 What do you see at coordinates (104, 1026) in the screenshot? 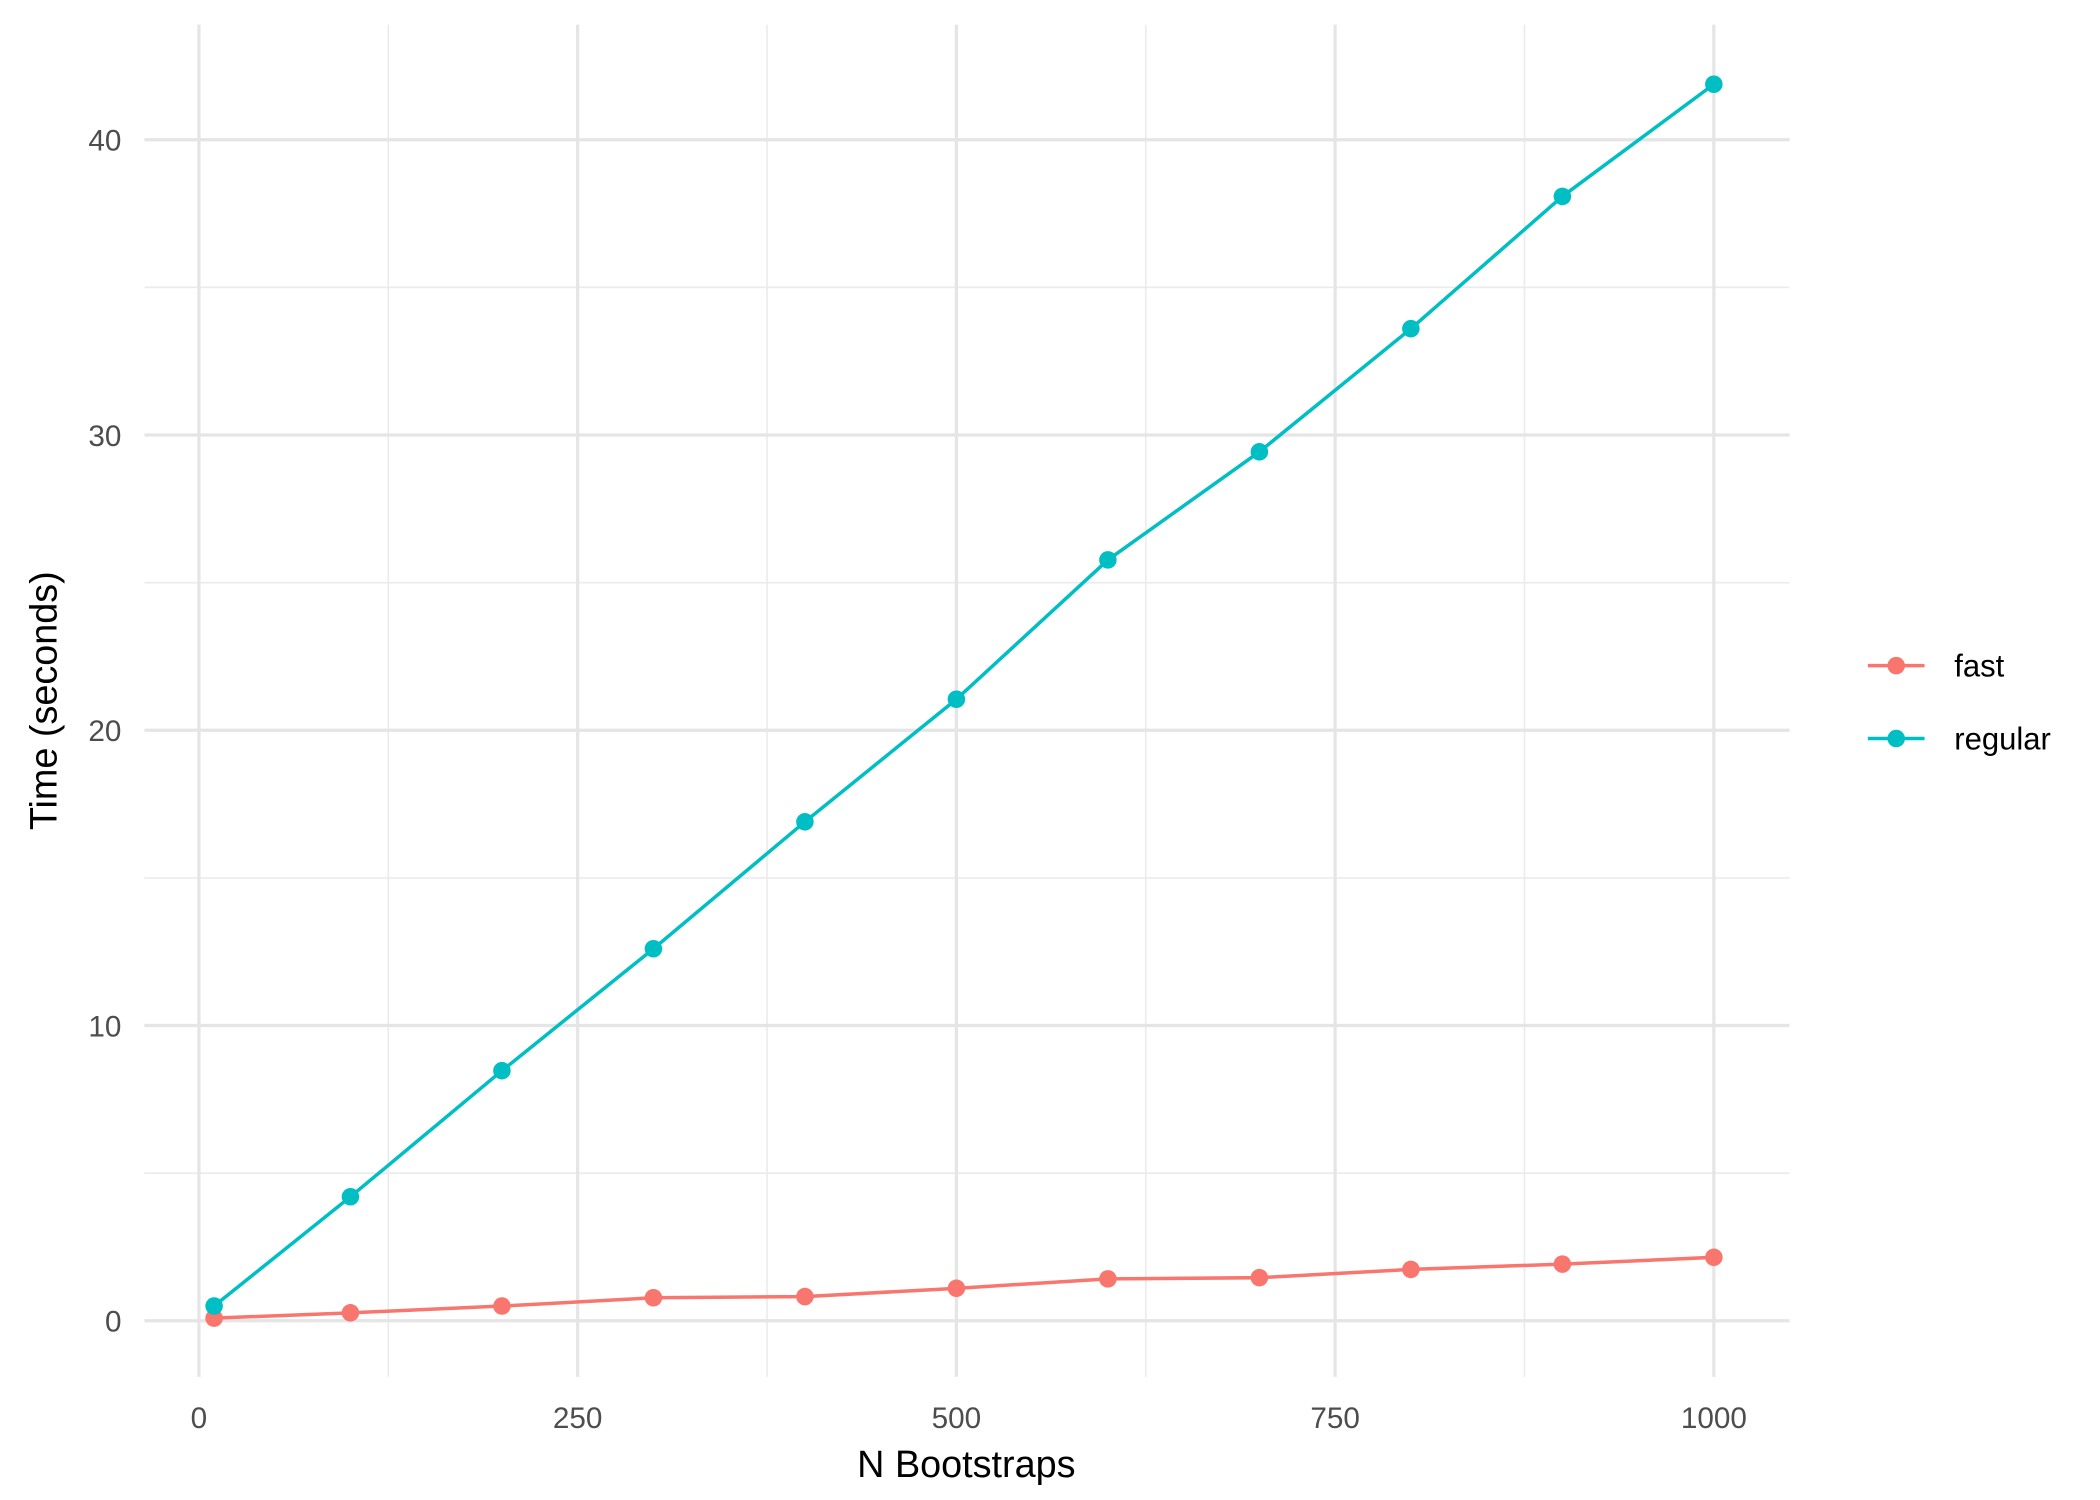
I see `y-tick-label: 10` at bounding box center [104, 1026].